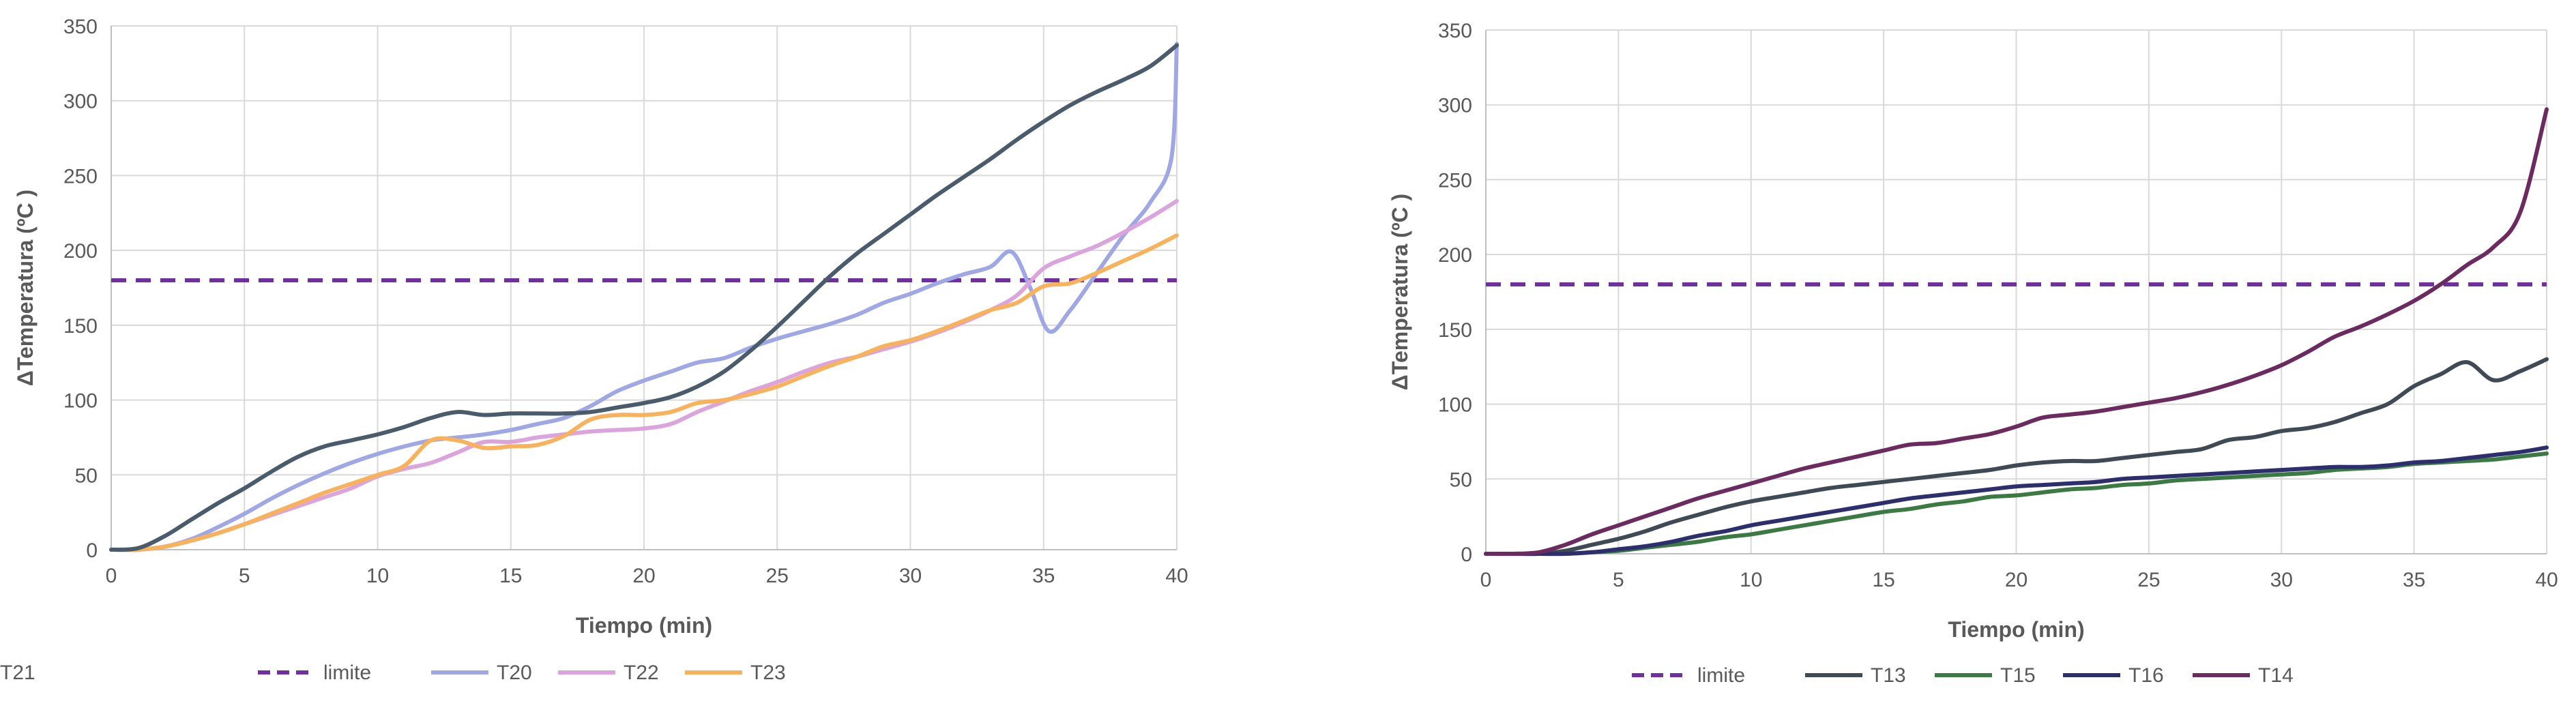 The height and width of the screenshot is (712, 2576). I want to click on left-legend-label-t22: T22, so click(641, 673).